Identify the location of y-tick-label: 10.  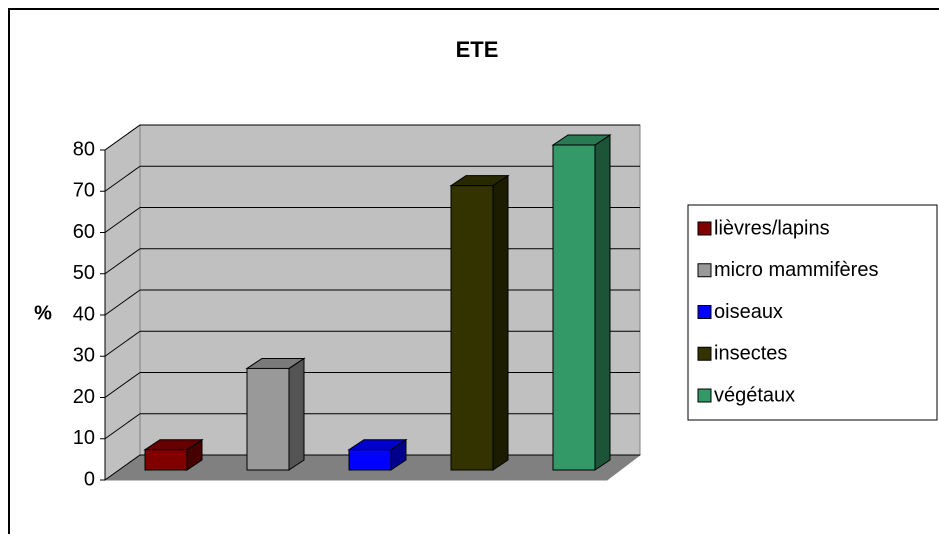
(84, 438).